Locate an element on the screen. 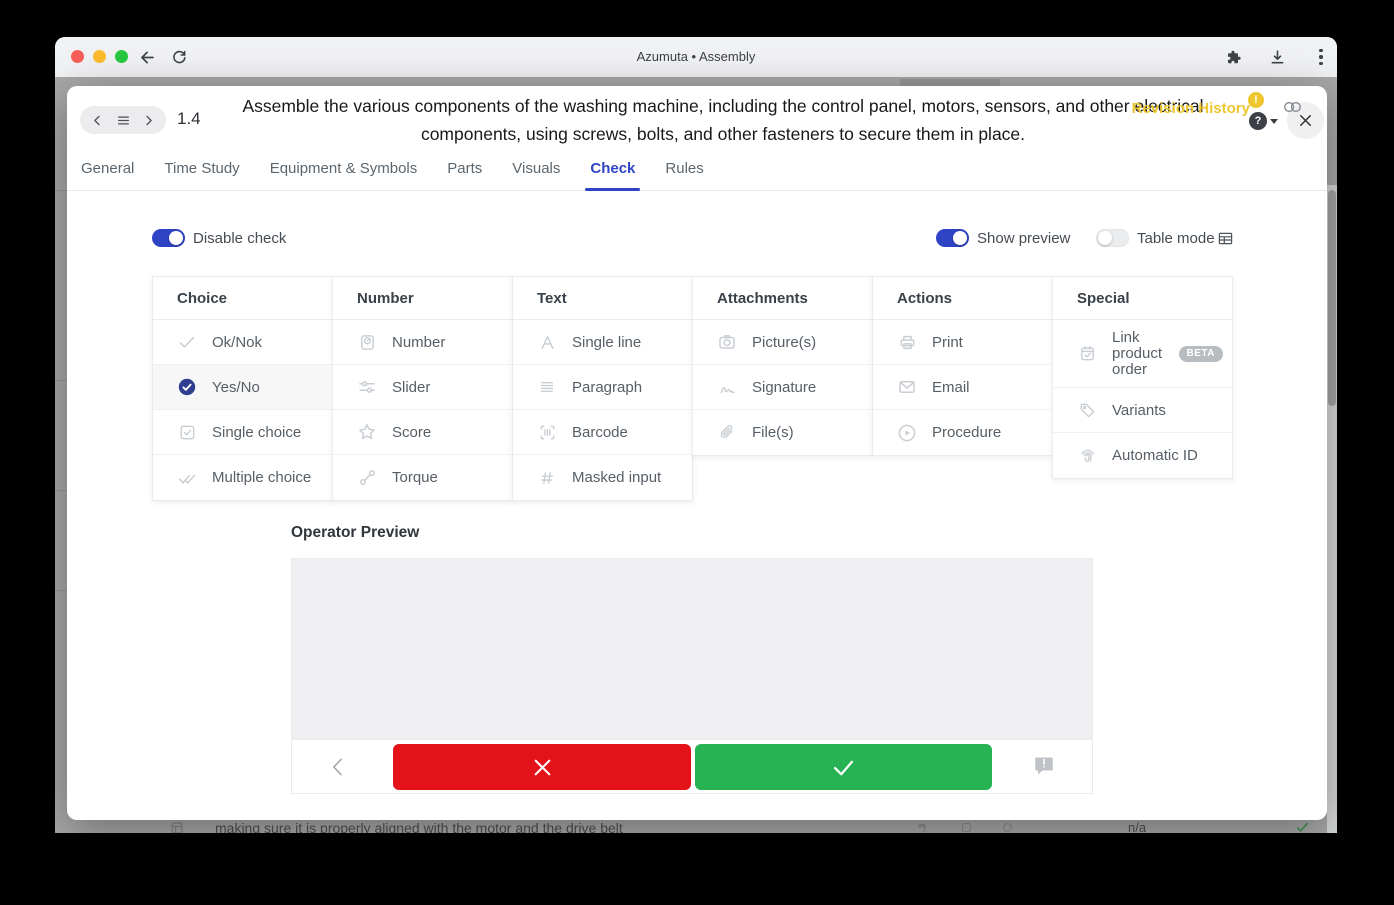 The image size is (1394, 905). check-type-picture-s: Picture(s) is located at coordinates (782, 342).